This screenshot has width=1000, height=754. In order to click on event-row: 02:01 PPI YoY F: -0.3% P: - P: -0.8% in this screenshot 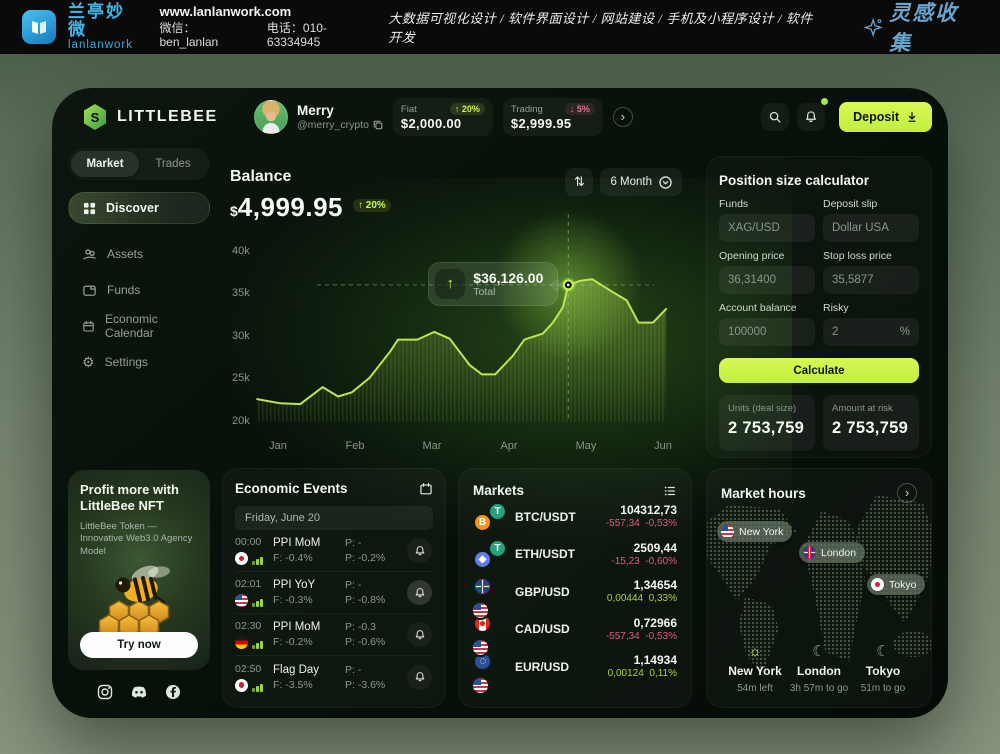, I will do `click(334, 593)`.